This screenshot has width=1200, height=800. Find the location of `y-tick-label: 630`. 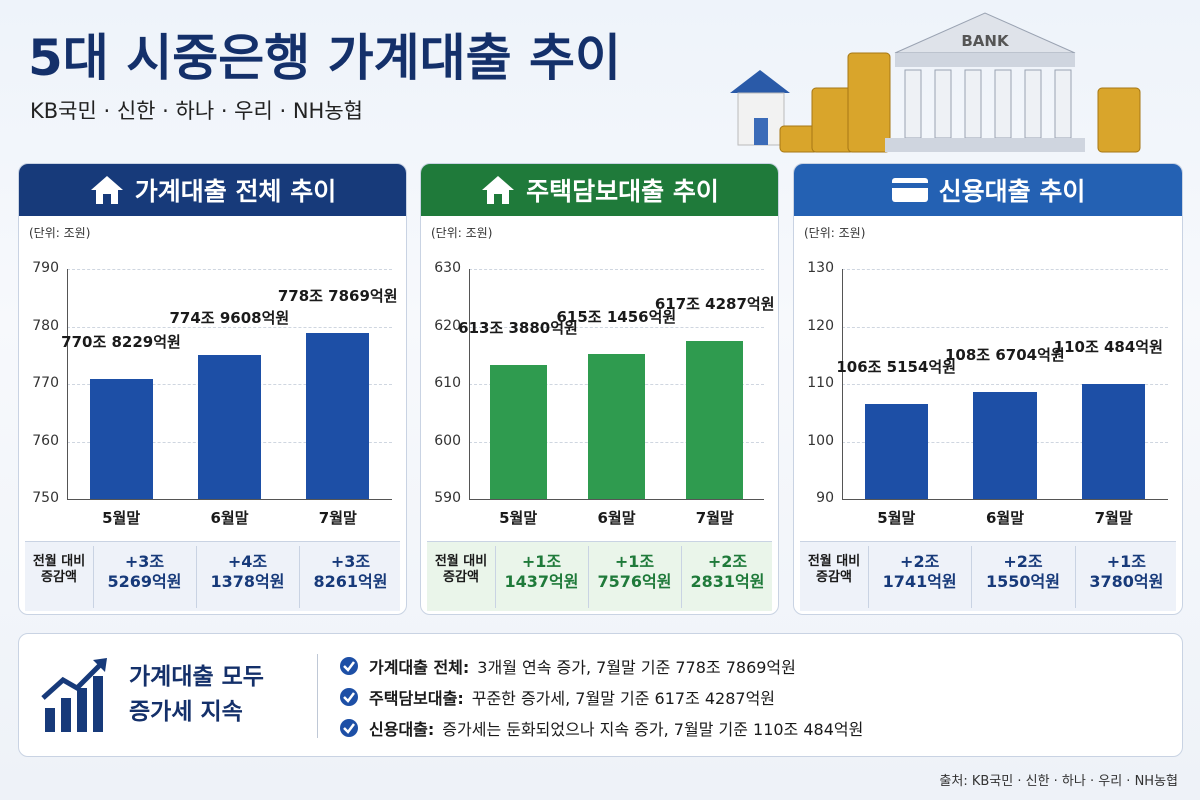

y-tick-label: 630 is located at coordinates (447, 268).